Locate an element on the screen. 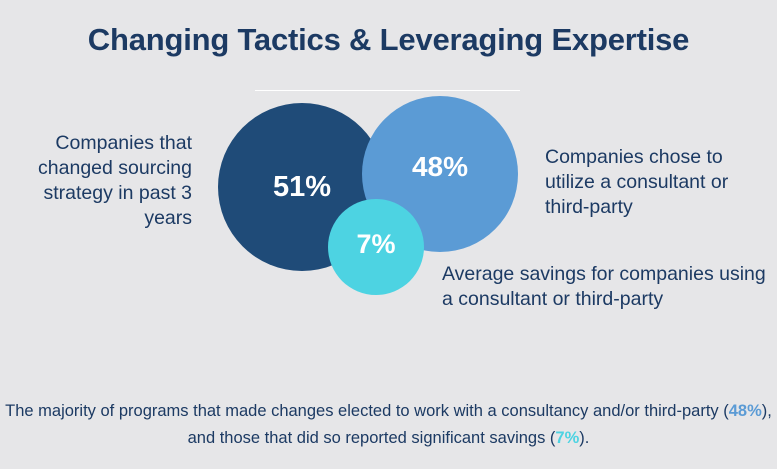 Image resolution: width=777 pixels, height=469 pixels. sourcing-stat-circle: 51% is located at coordinates (302, 187).